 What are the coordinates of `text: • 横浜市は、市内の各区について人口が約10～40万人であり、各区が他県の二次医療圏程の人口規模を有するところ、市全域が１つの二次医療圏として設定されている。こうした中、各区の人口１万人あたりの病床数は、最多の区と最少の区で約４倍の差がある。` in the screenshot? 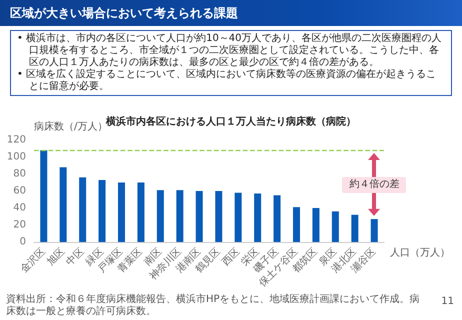 It's located at (230, 50).